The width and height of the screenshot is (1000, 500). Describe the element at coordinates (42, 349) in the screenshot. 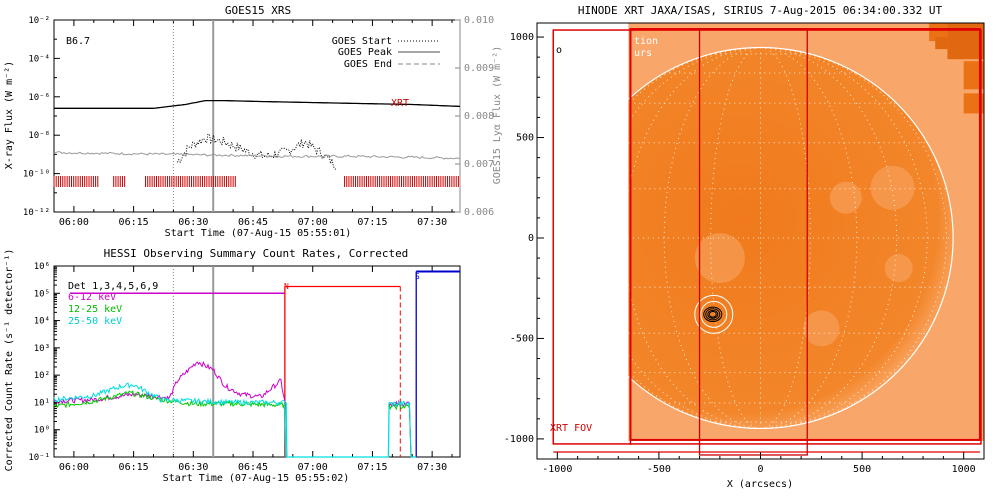

I see `hessi-y-tick-label: 10³` at that location.